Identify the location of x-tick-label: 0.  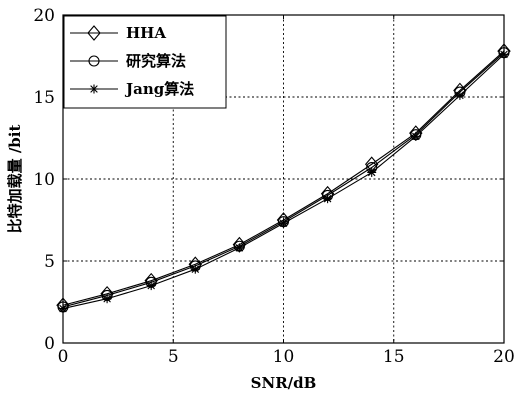
(63, 357).